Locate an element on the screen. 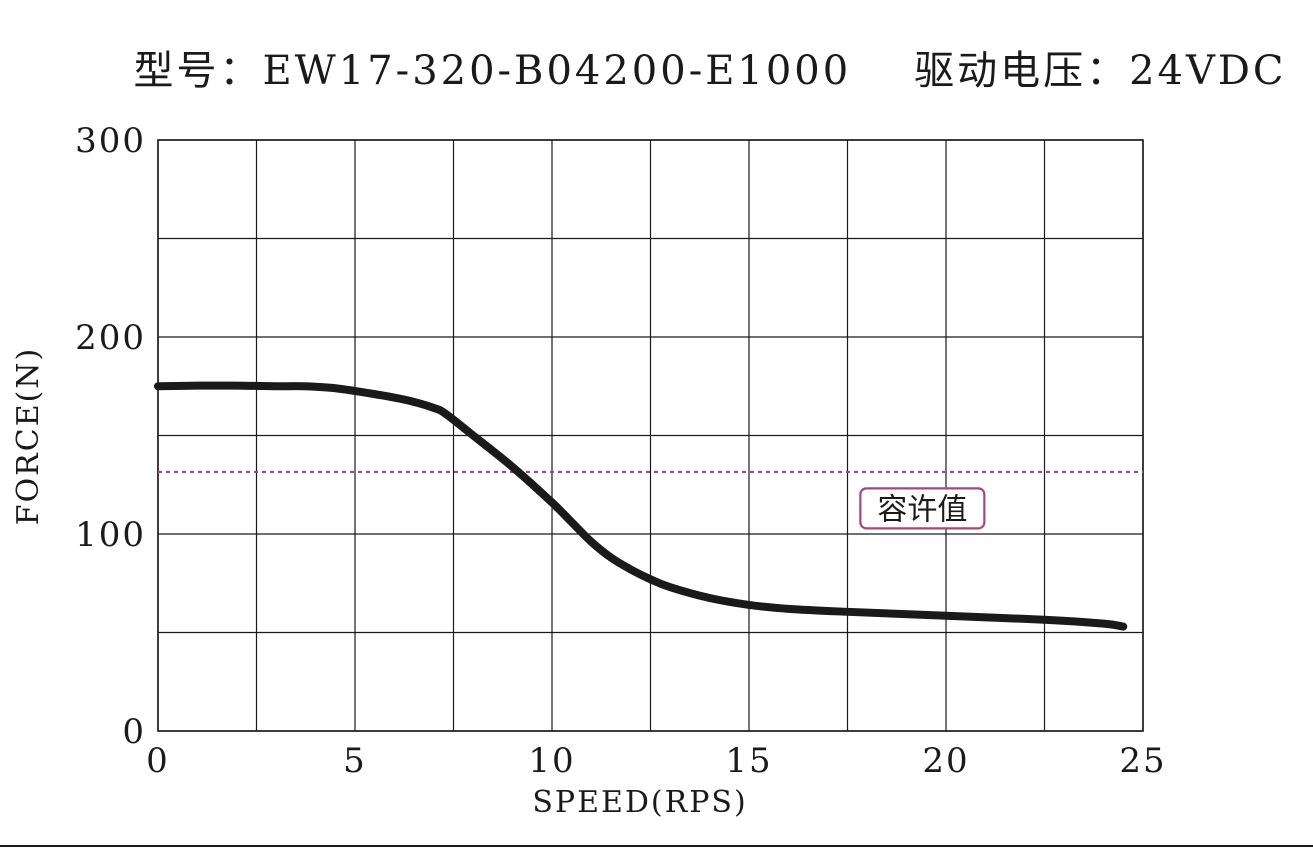 The width and height of the screenshot is (1313, 849). annotation-layer: 容许值 is located at coordinates (922, 508).